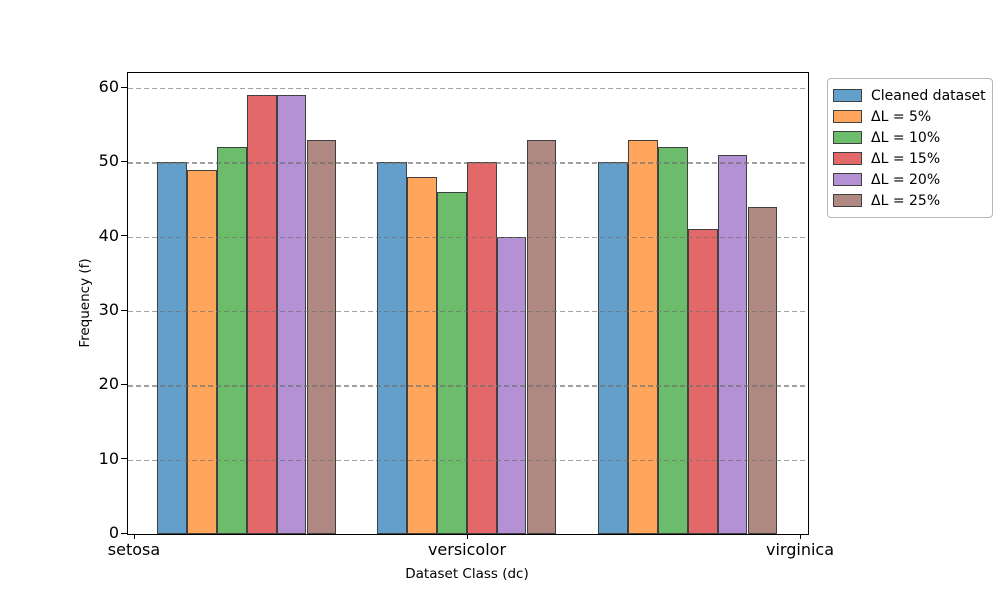 The width and height of the screenshot is (1000, 600). I want to click on y-tick-label-30: 30, so click(108, 309).